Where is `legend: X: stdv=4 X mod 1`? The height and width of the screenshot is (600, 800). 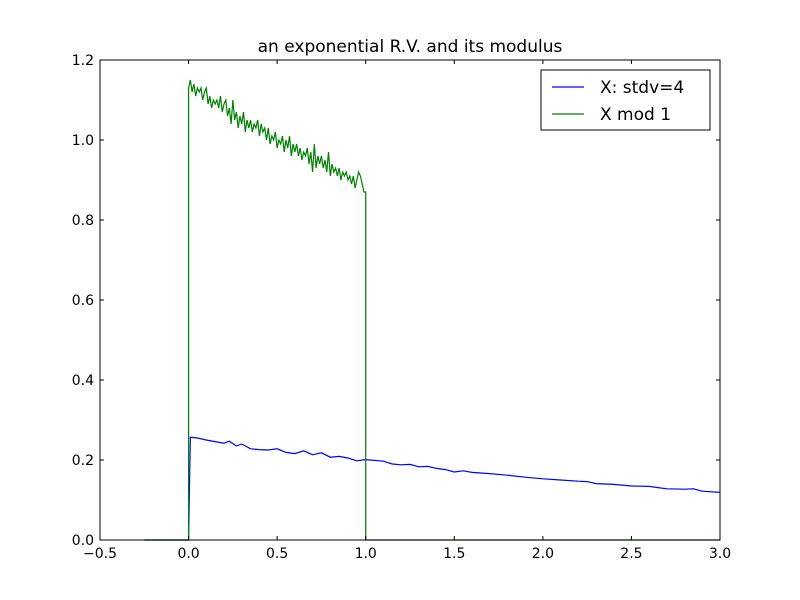 legend: X: stdv=4 X mod 1 is located at coordinates (625, 100).